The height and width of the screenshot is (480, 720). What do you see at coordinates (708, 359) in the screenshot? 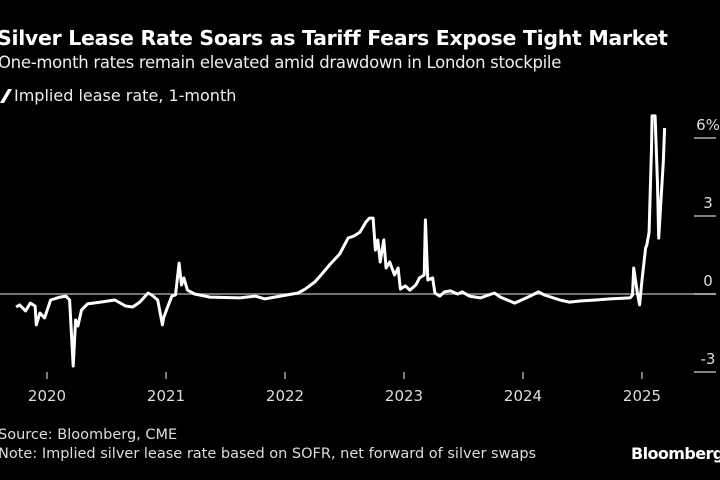
I see `y-tick-label: -3` at bounding box center [708, 359].